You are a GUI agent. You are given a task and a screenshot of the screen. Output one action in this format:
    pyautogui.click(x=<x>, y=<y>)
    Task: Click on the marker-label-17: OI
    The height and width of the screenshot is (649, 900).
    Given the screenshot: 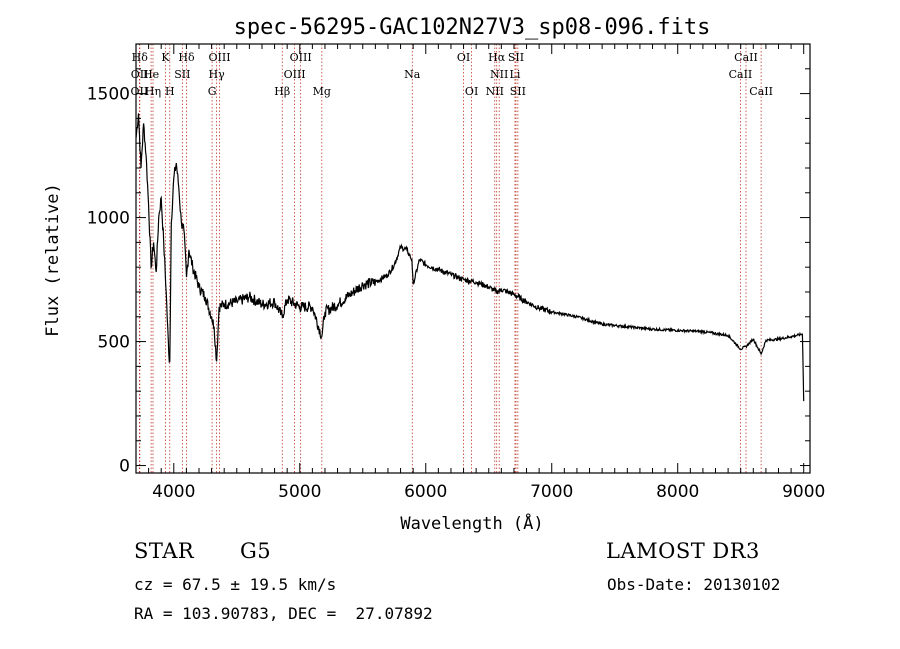 What is the action you would take?
    pyautogui.click(x=463, y=57)
    